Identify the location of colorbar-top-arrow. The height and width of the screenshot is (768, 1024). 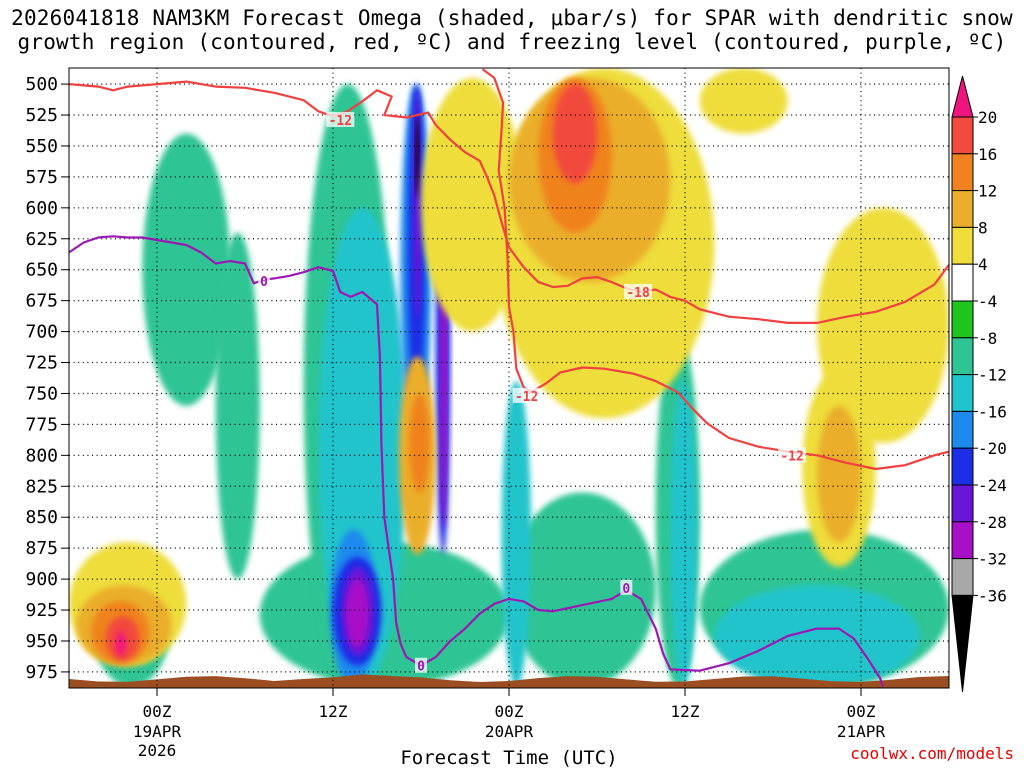
(962, 96).